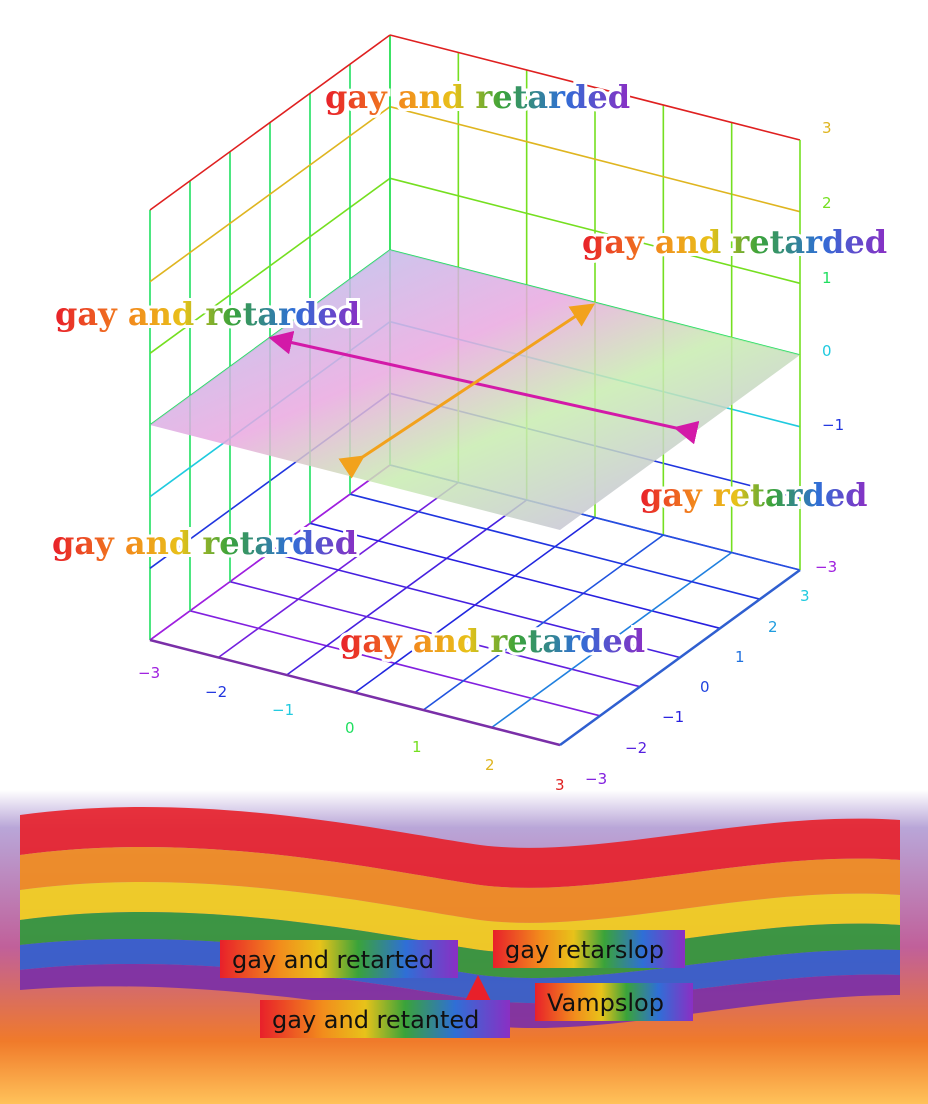  I want to click on y-tick-label: 3, so click(805, 596).